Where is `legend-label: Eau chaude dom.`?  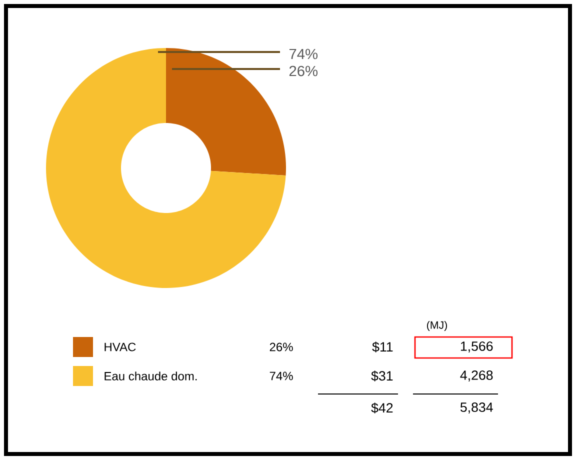 legend-label: Eau chaude dom. is located at coordinates (150, 376).